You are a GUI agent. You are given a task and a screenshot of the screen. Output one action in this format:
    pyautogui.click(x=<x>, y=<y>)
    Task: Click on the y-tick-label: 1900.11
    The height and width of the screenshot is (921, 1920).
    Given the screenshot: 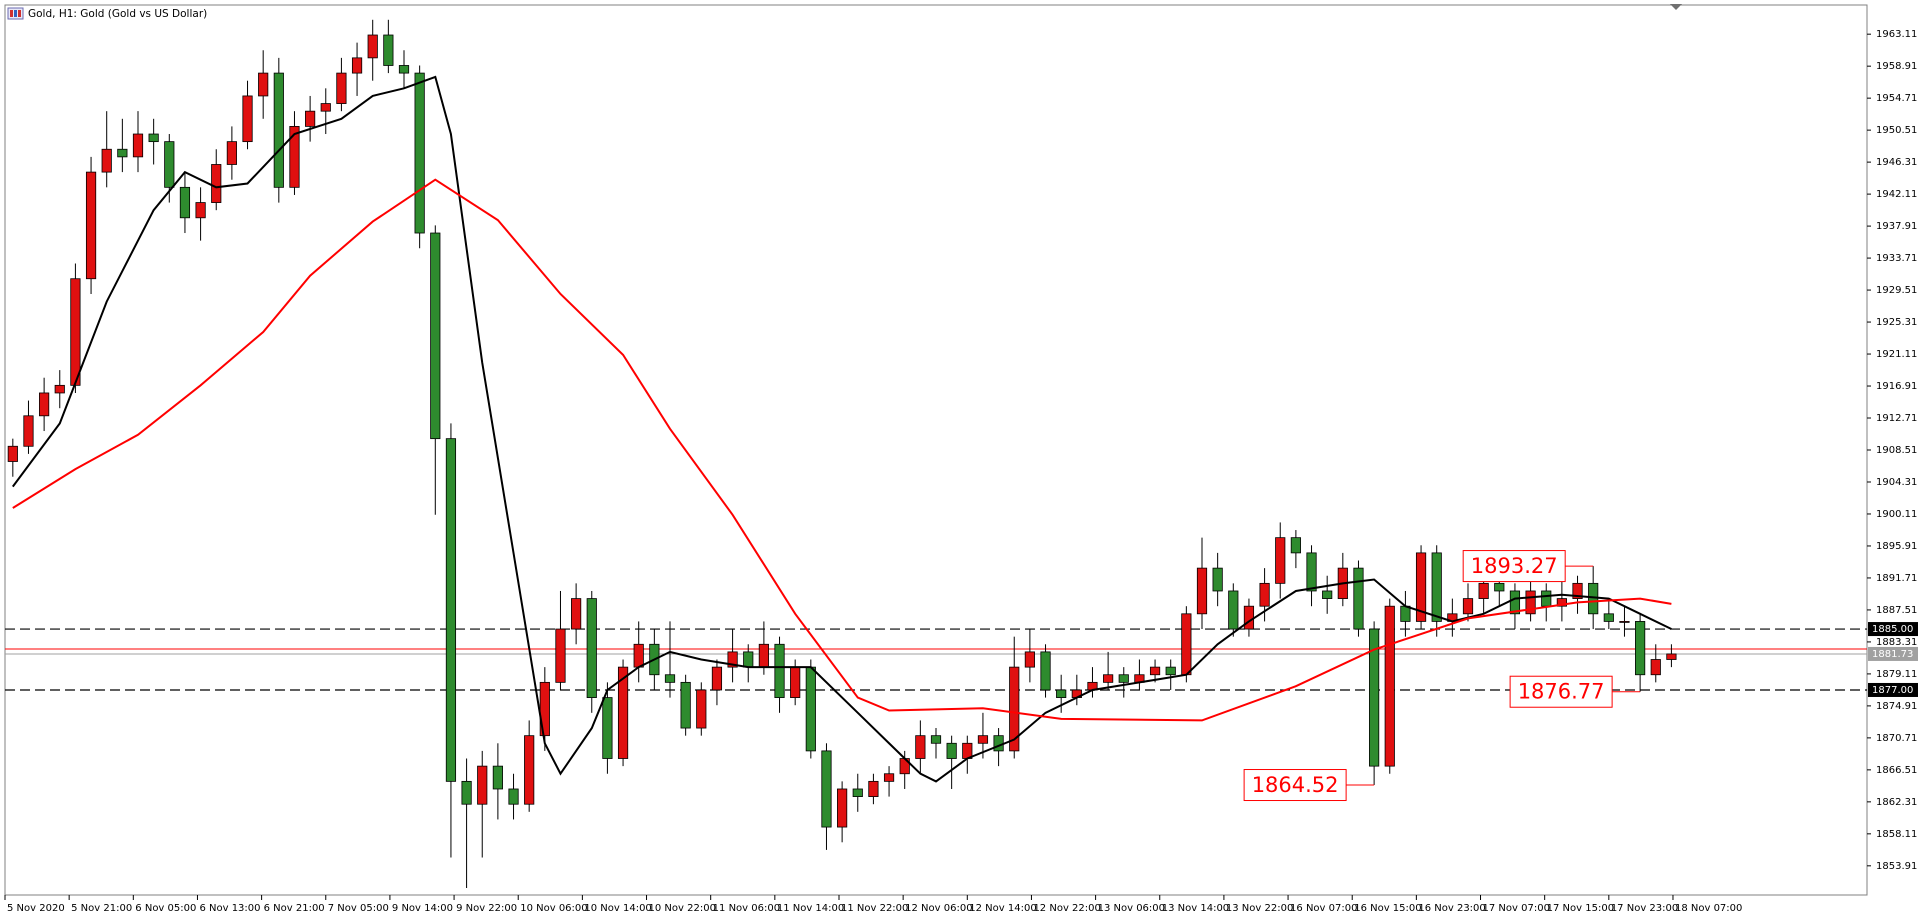 What is the action you would take?
    pyautogui.click(x=1896, y=514)
    